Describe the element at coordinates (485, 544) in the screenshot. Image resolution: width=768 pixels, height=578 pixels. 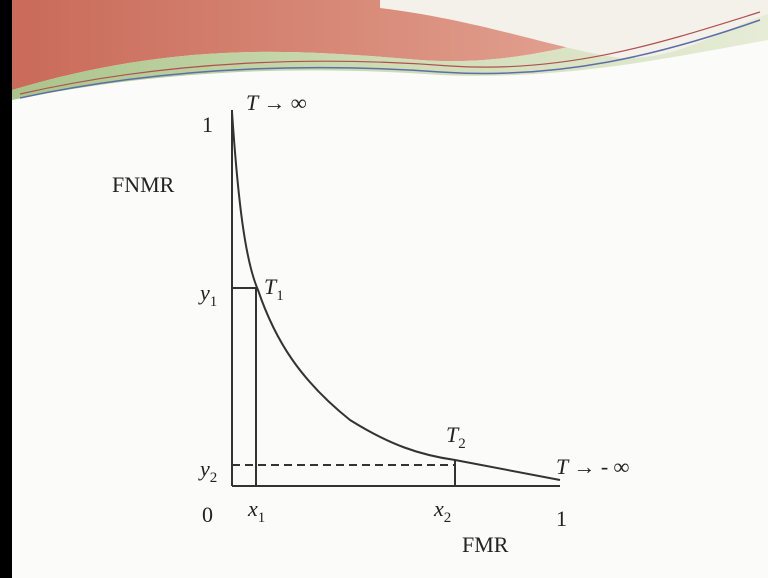
I see `x-axis-label: FMR` at that location.